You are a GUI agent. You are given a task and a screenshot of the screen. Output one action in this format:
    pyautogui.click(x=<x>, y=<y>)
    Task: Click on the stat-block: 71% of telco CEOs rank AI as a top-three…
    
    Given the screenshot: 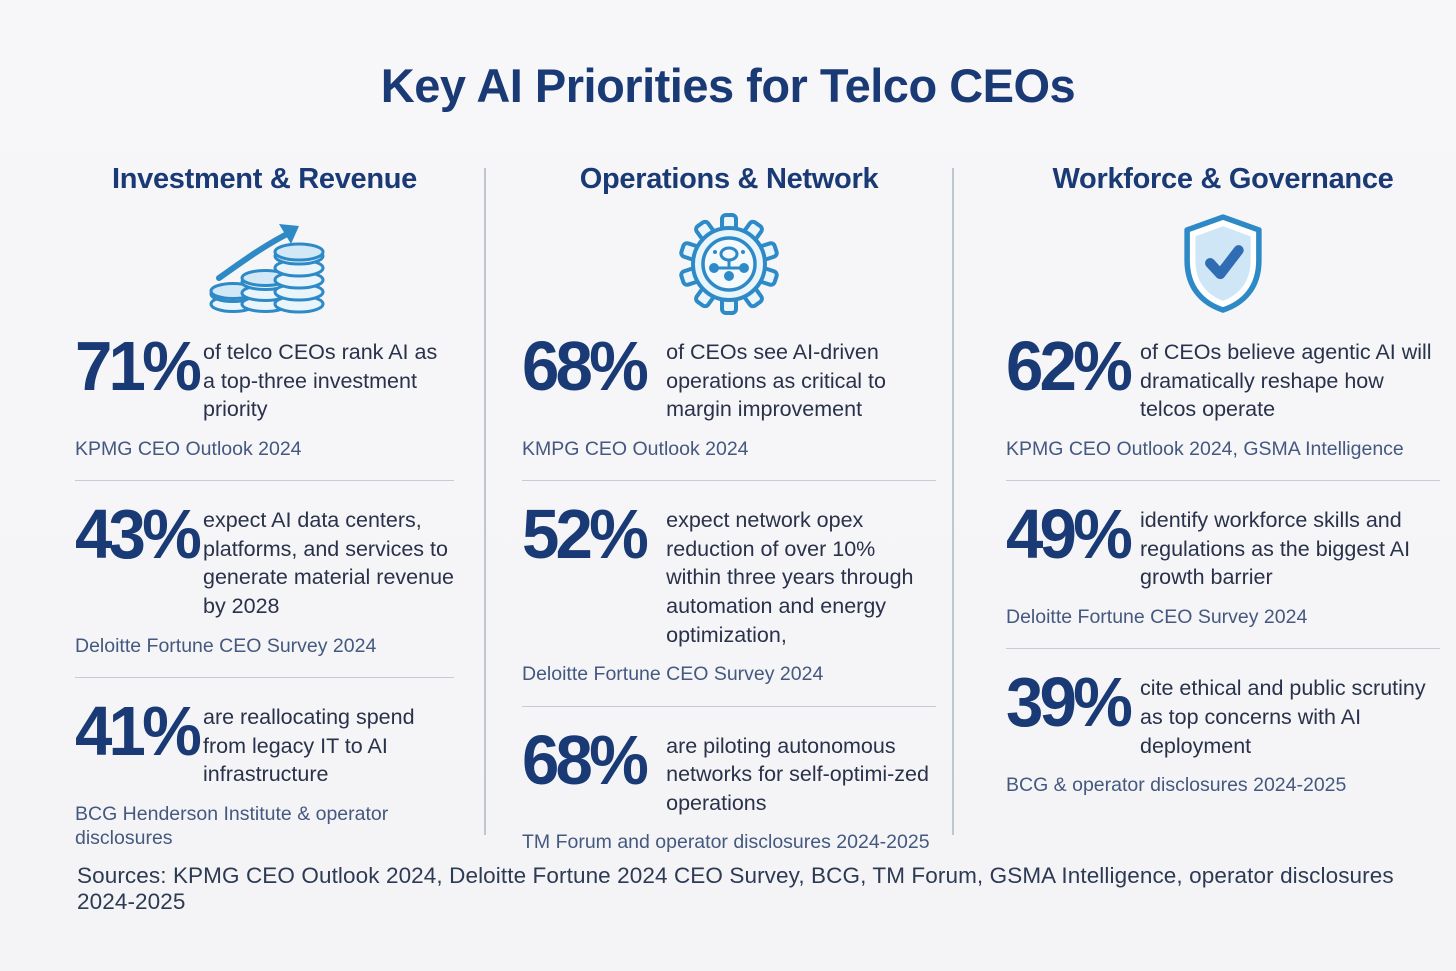 What is the action you would take?
    pyautogui.click(x=264, y=375)
    